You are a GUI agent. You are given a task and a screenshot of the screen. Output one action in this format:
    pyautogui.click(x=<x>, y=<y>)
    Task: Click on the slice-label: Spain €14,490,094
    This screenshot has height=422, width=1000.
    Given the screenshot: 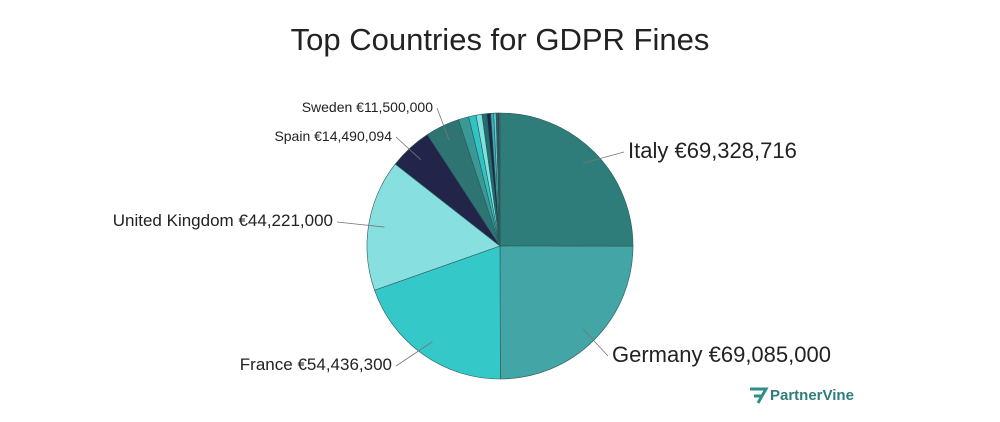 What is the action you would take?
    pyautogui.click(x=333, y=136)
    